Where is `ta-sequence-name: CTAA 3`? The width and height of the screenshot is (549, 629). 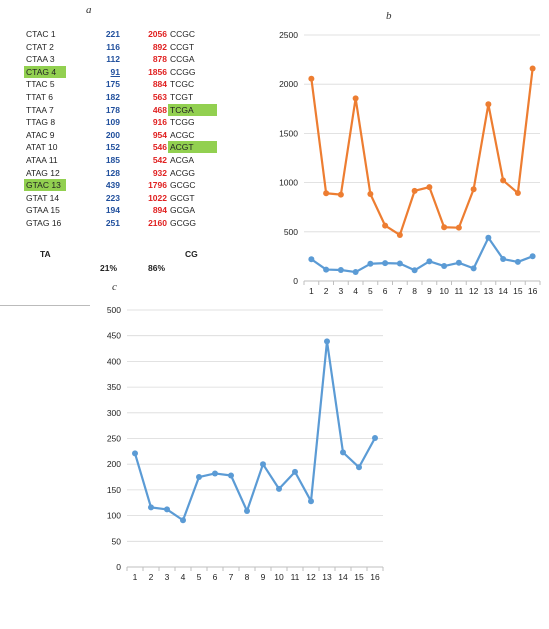
ta-sequence-name: CTAA 3 is located at coordinates (40, 59).